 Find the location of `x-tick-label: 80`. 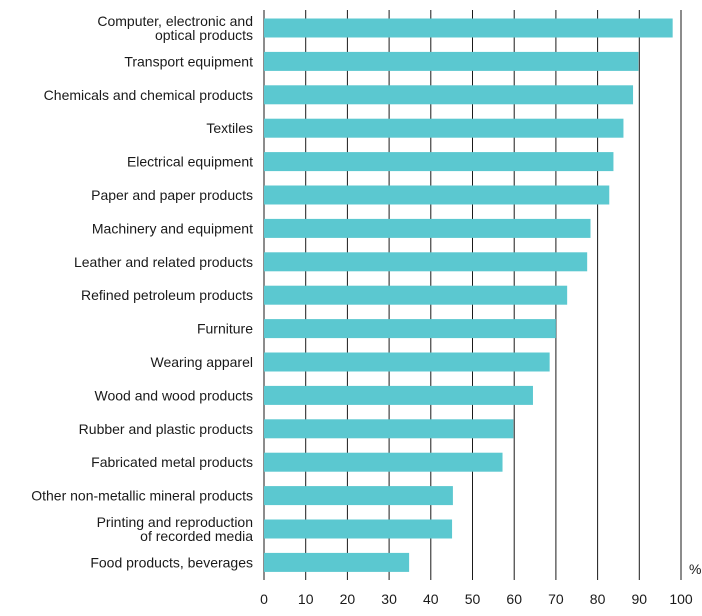

x-tick-label: 80 is located at coordinates (598, 599).